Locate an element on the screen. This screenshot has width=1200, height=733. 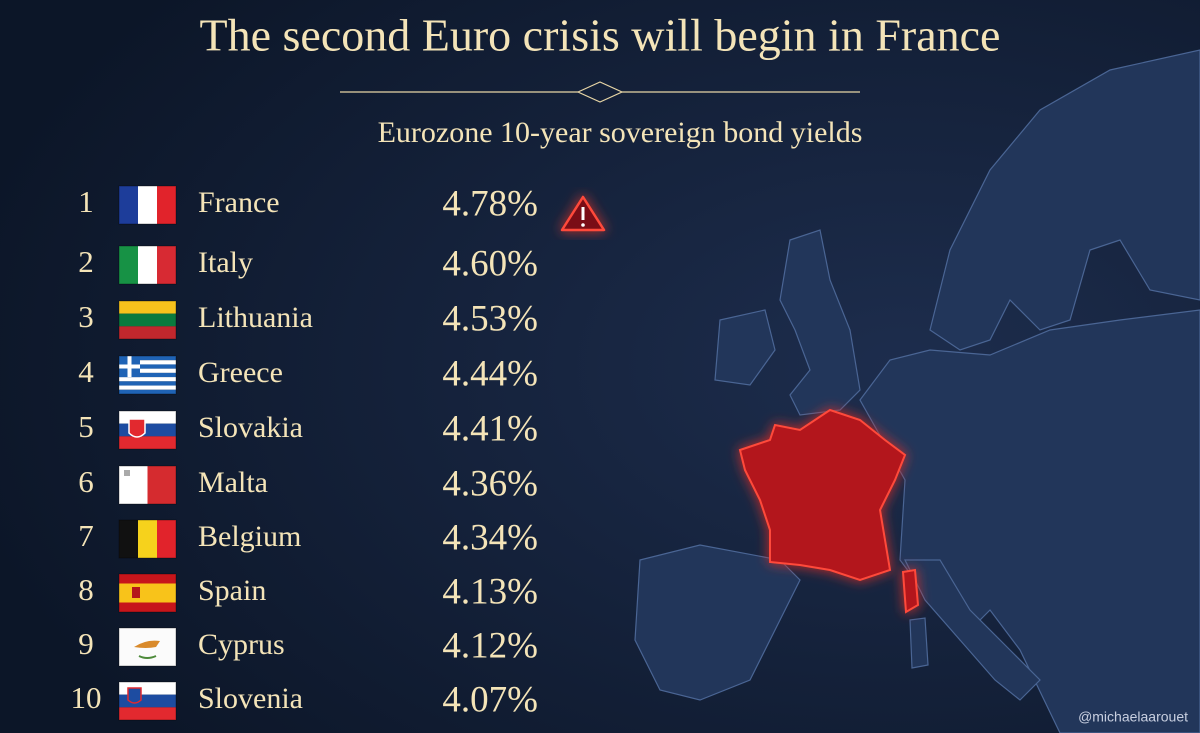
country: Slovenia is located at coordinates (250, 698).